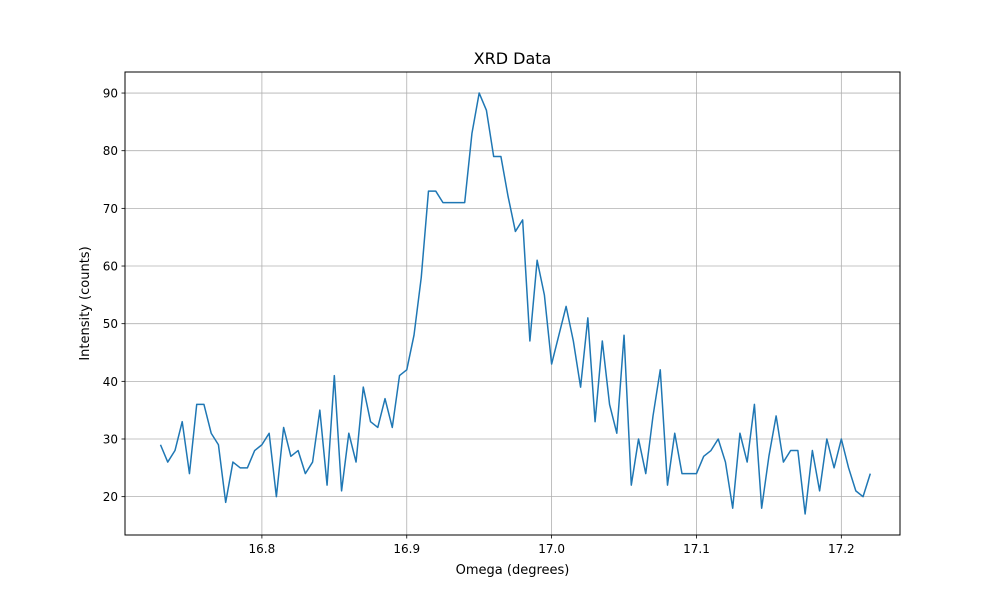  I want to click on y-tick-label: 30, so click(110, 439).